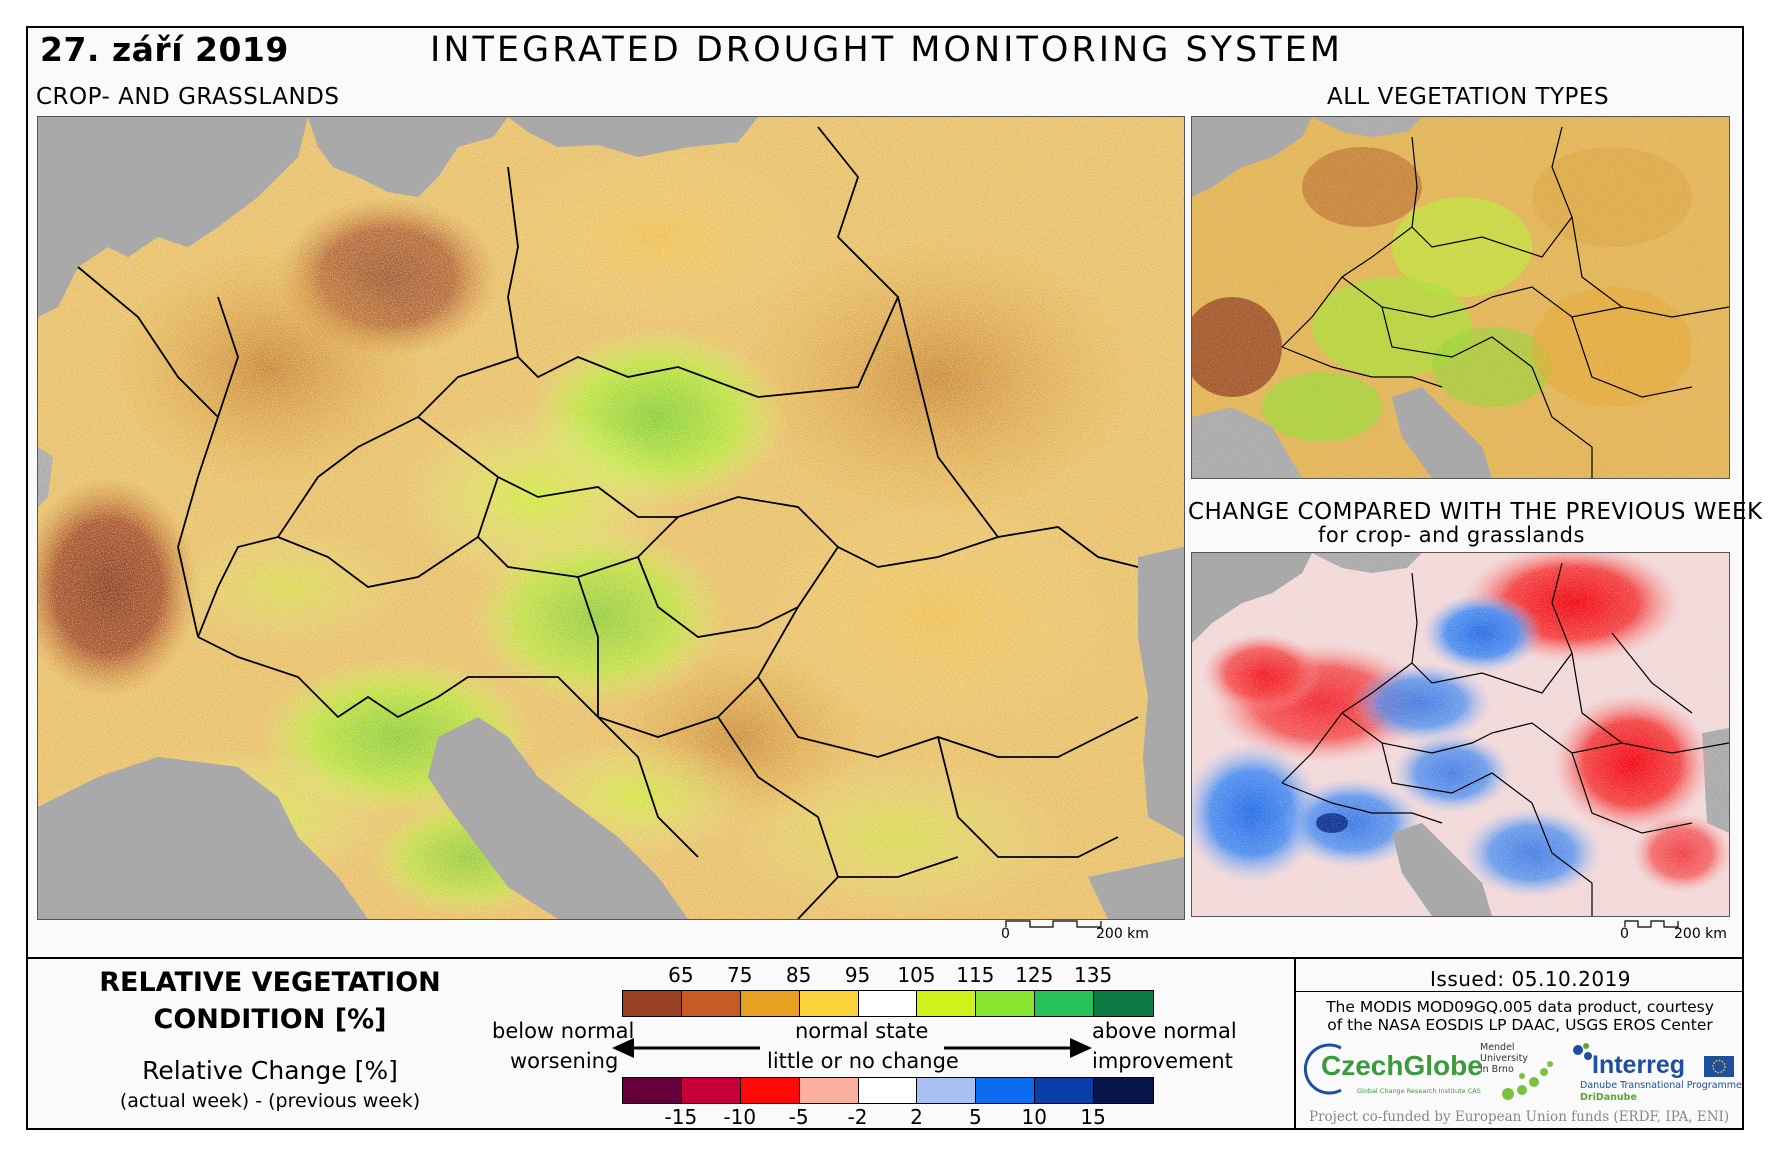 This screenshot has height=1156, width=1772. I want to click on legend-sub-line1: Relative Change [%], so click(270, 1070).